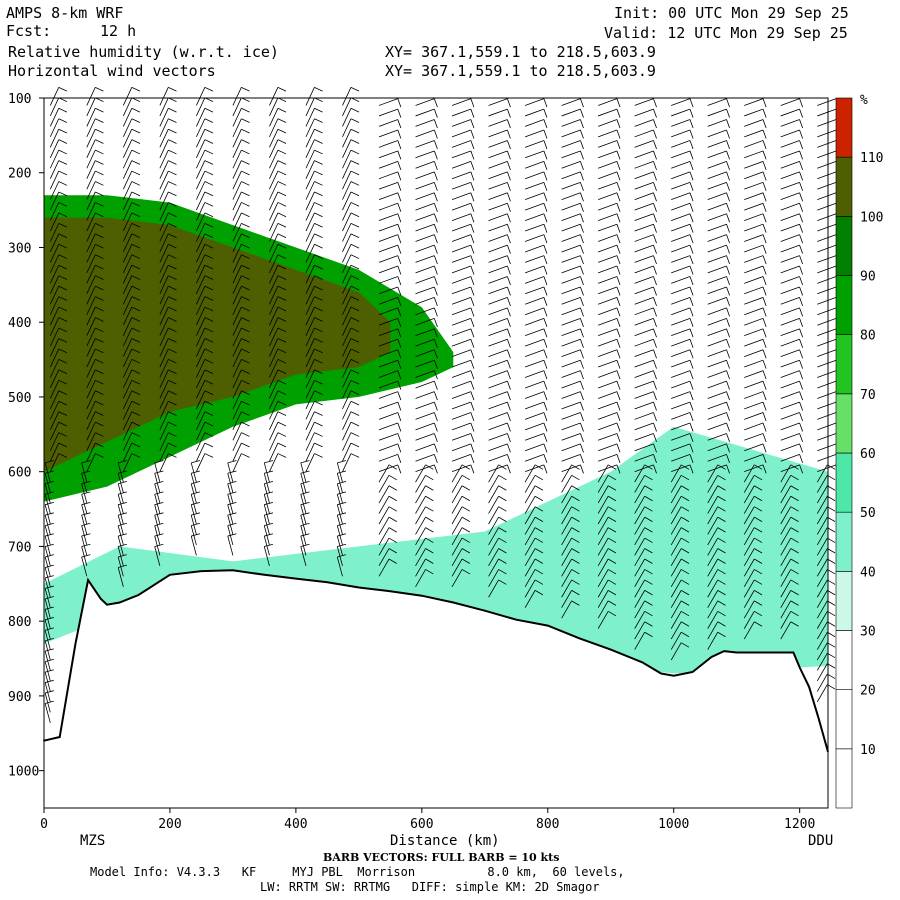 The image size is (900, 900). I want to click on cross-section-xy-1: XY= 367.1,559.1 to 218.5,603.9, so click(520, 52).